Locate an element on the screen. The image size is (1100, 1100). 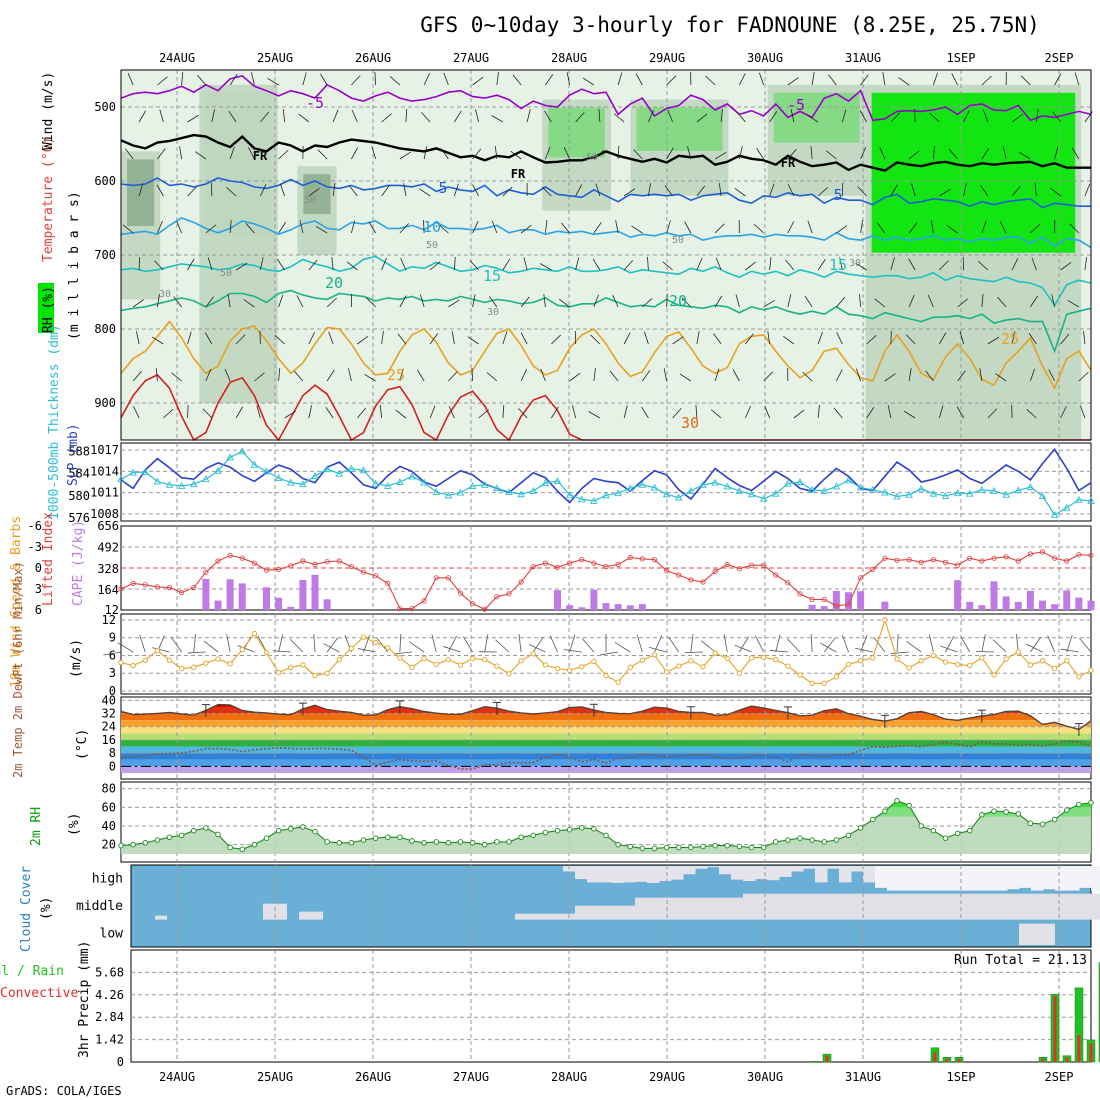
y-tick-label: 0 is located at coordinates (120, 1062).